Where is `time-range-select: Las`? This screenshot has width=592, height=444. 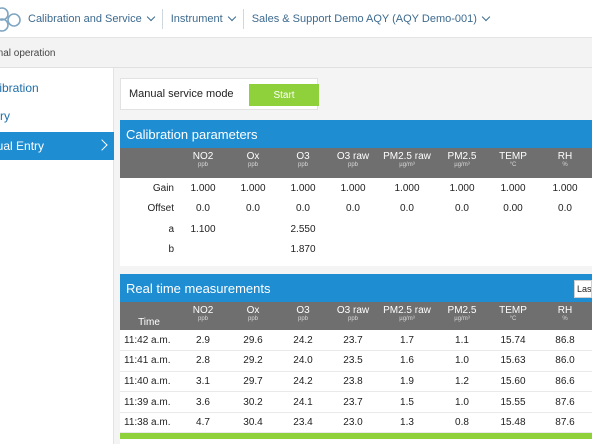 time-range-select: Las is located at coordinates (583, 289).